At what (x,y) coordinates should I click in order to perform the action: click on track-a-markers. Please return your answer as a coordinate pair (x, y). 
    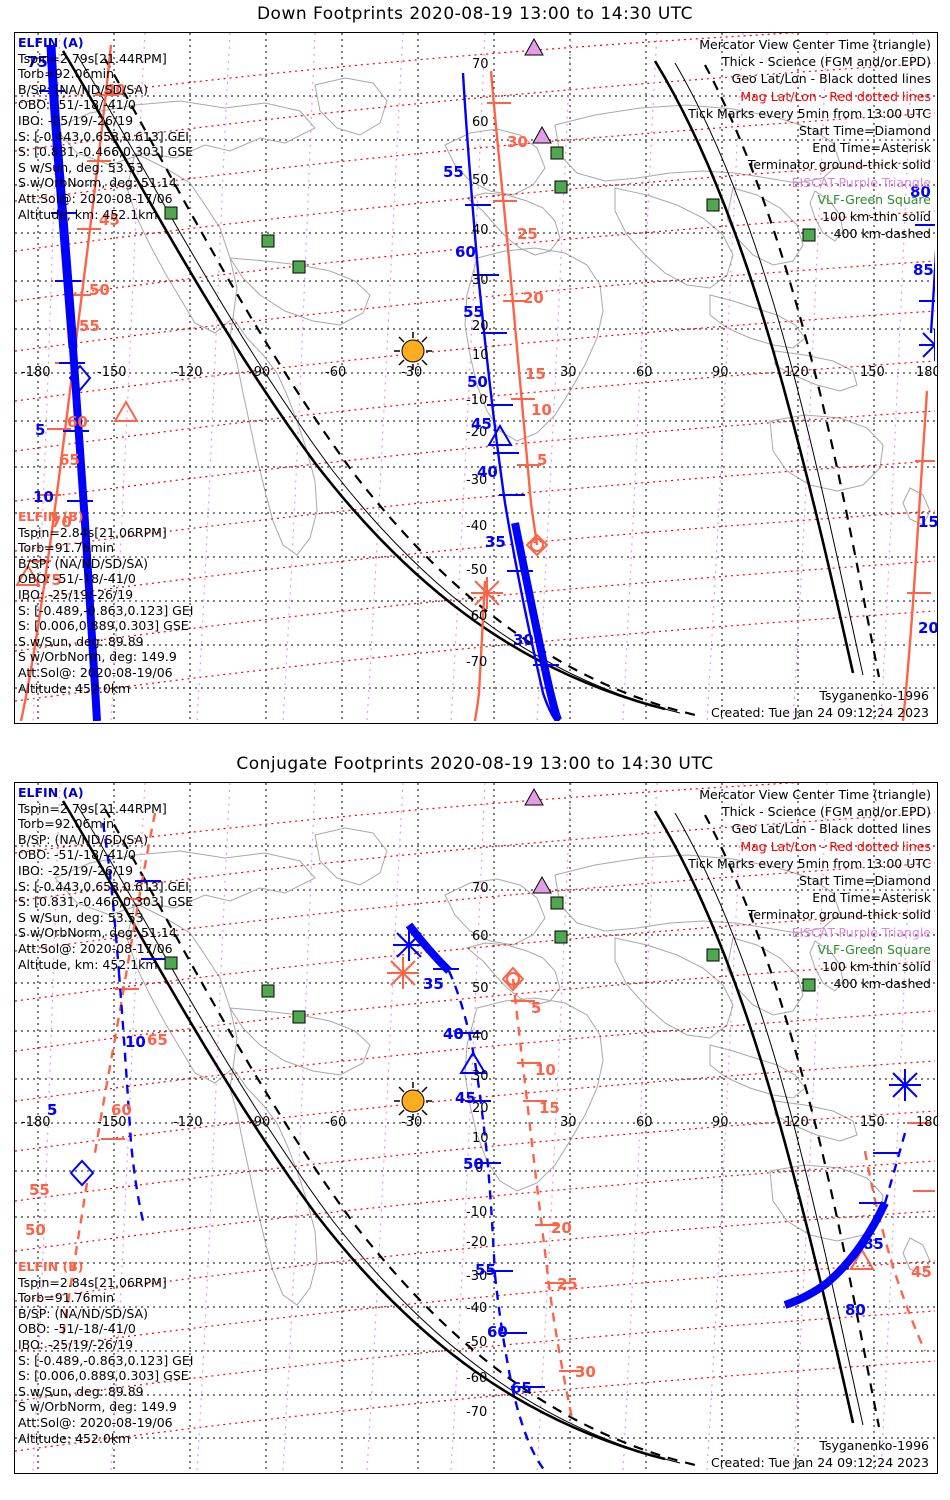
    Looking at the image, I should click on (501, 387).